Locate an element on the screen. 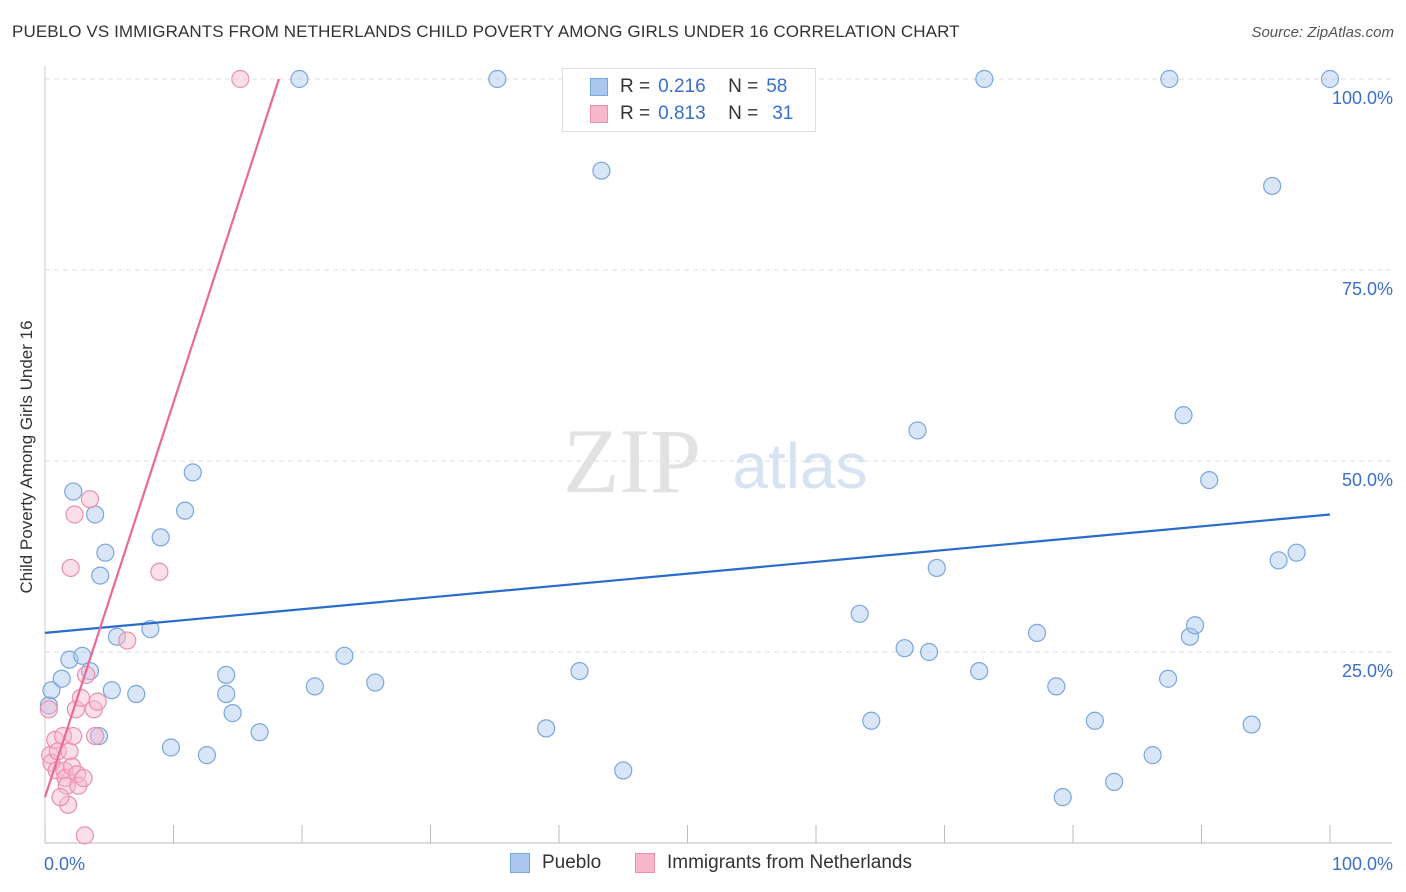 This screenshot has width=1406, height=892. pueblo-legend-swatch is located at coordinates (520, 863).